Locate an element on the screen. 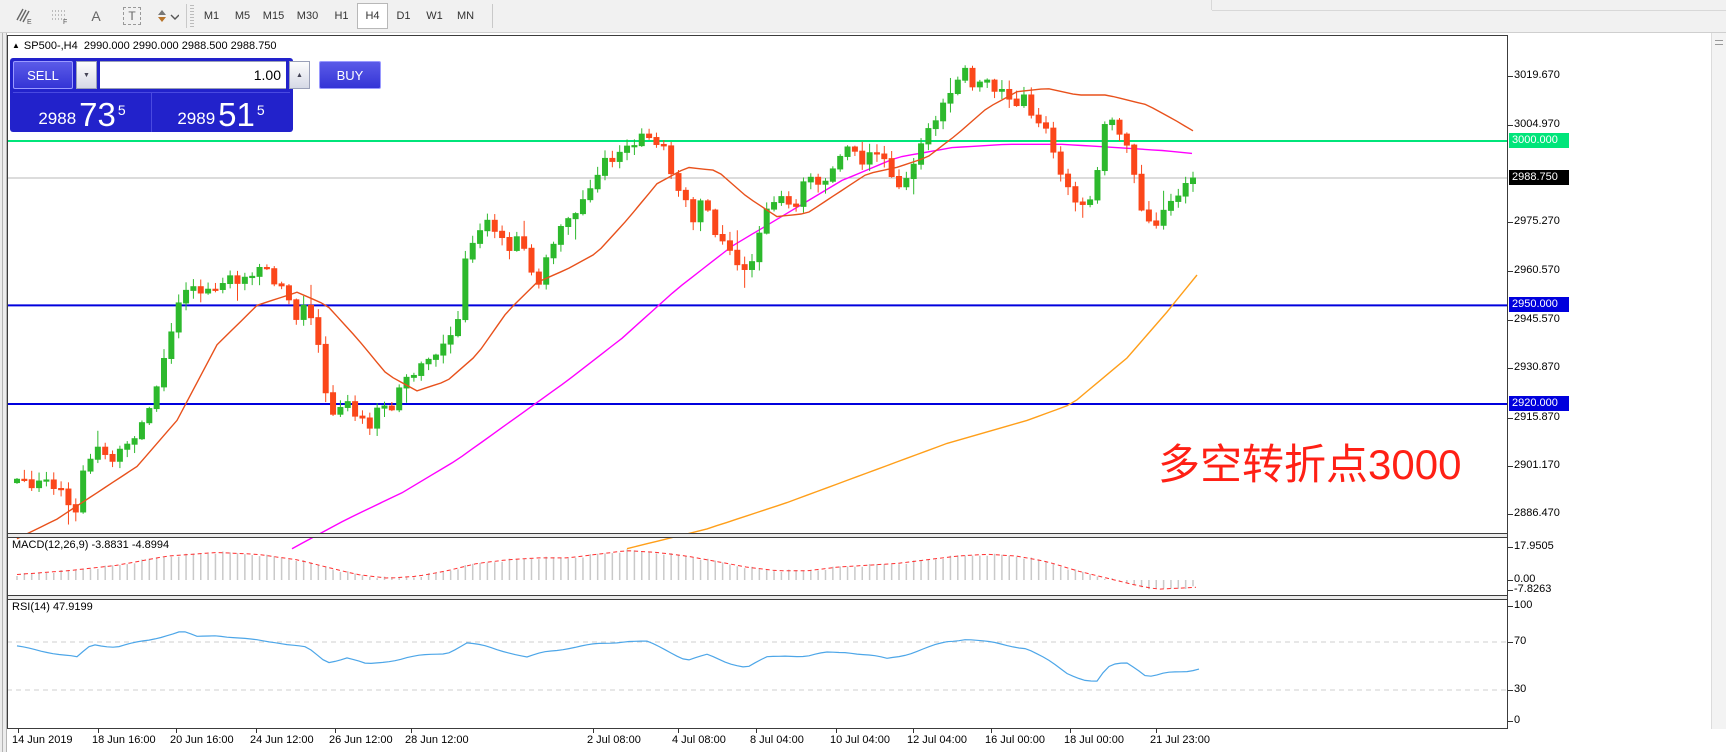 Image resolution: width=1726 pixels, height=752 pixels. timeframe-button-h1: H1 is located at coordinates (341, 16).